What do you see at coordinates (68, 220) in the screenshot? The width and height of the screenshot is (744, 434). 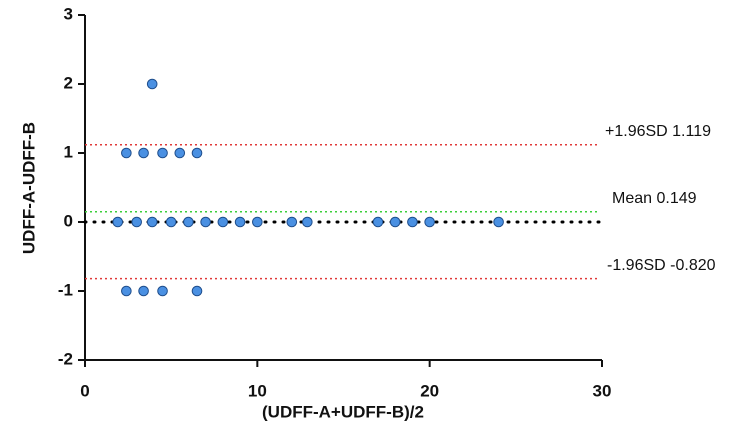 I see `y-tick-label: 0` at bounding box center [68, 220].